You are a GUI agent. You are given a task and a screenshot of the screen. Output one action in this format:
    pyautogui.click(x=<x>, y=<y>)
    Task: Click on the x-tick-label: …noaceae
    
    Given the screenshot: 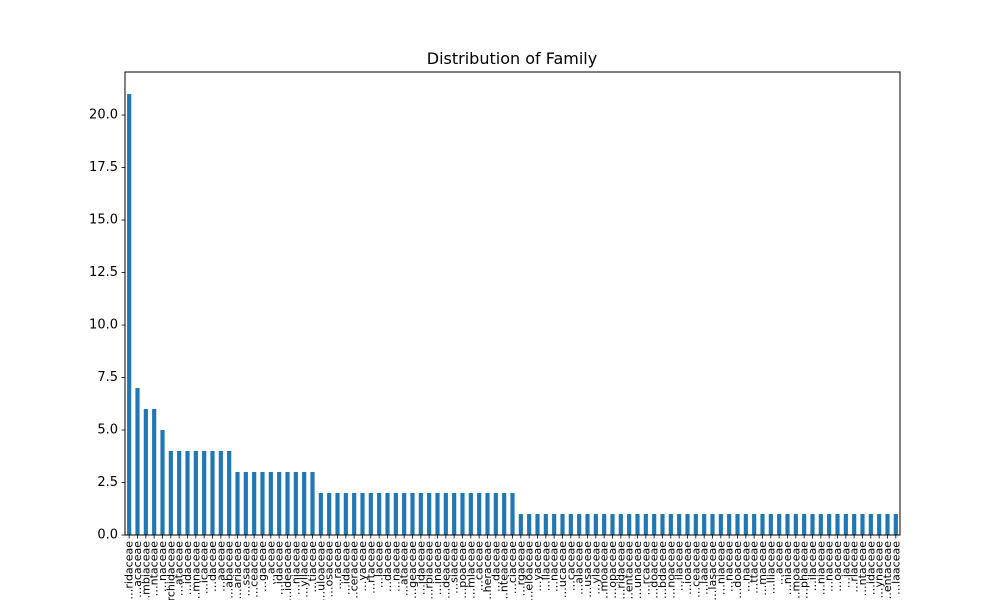 What is the action you would take?
    pyautogui.click(x=670, y=570)
    